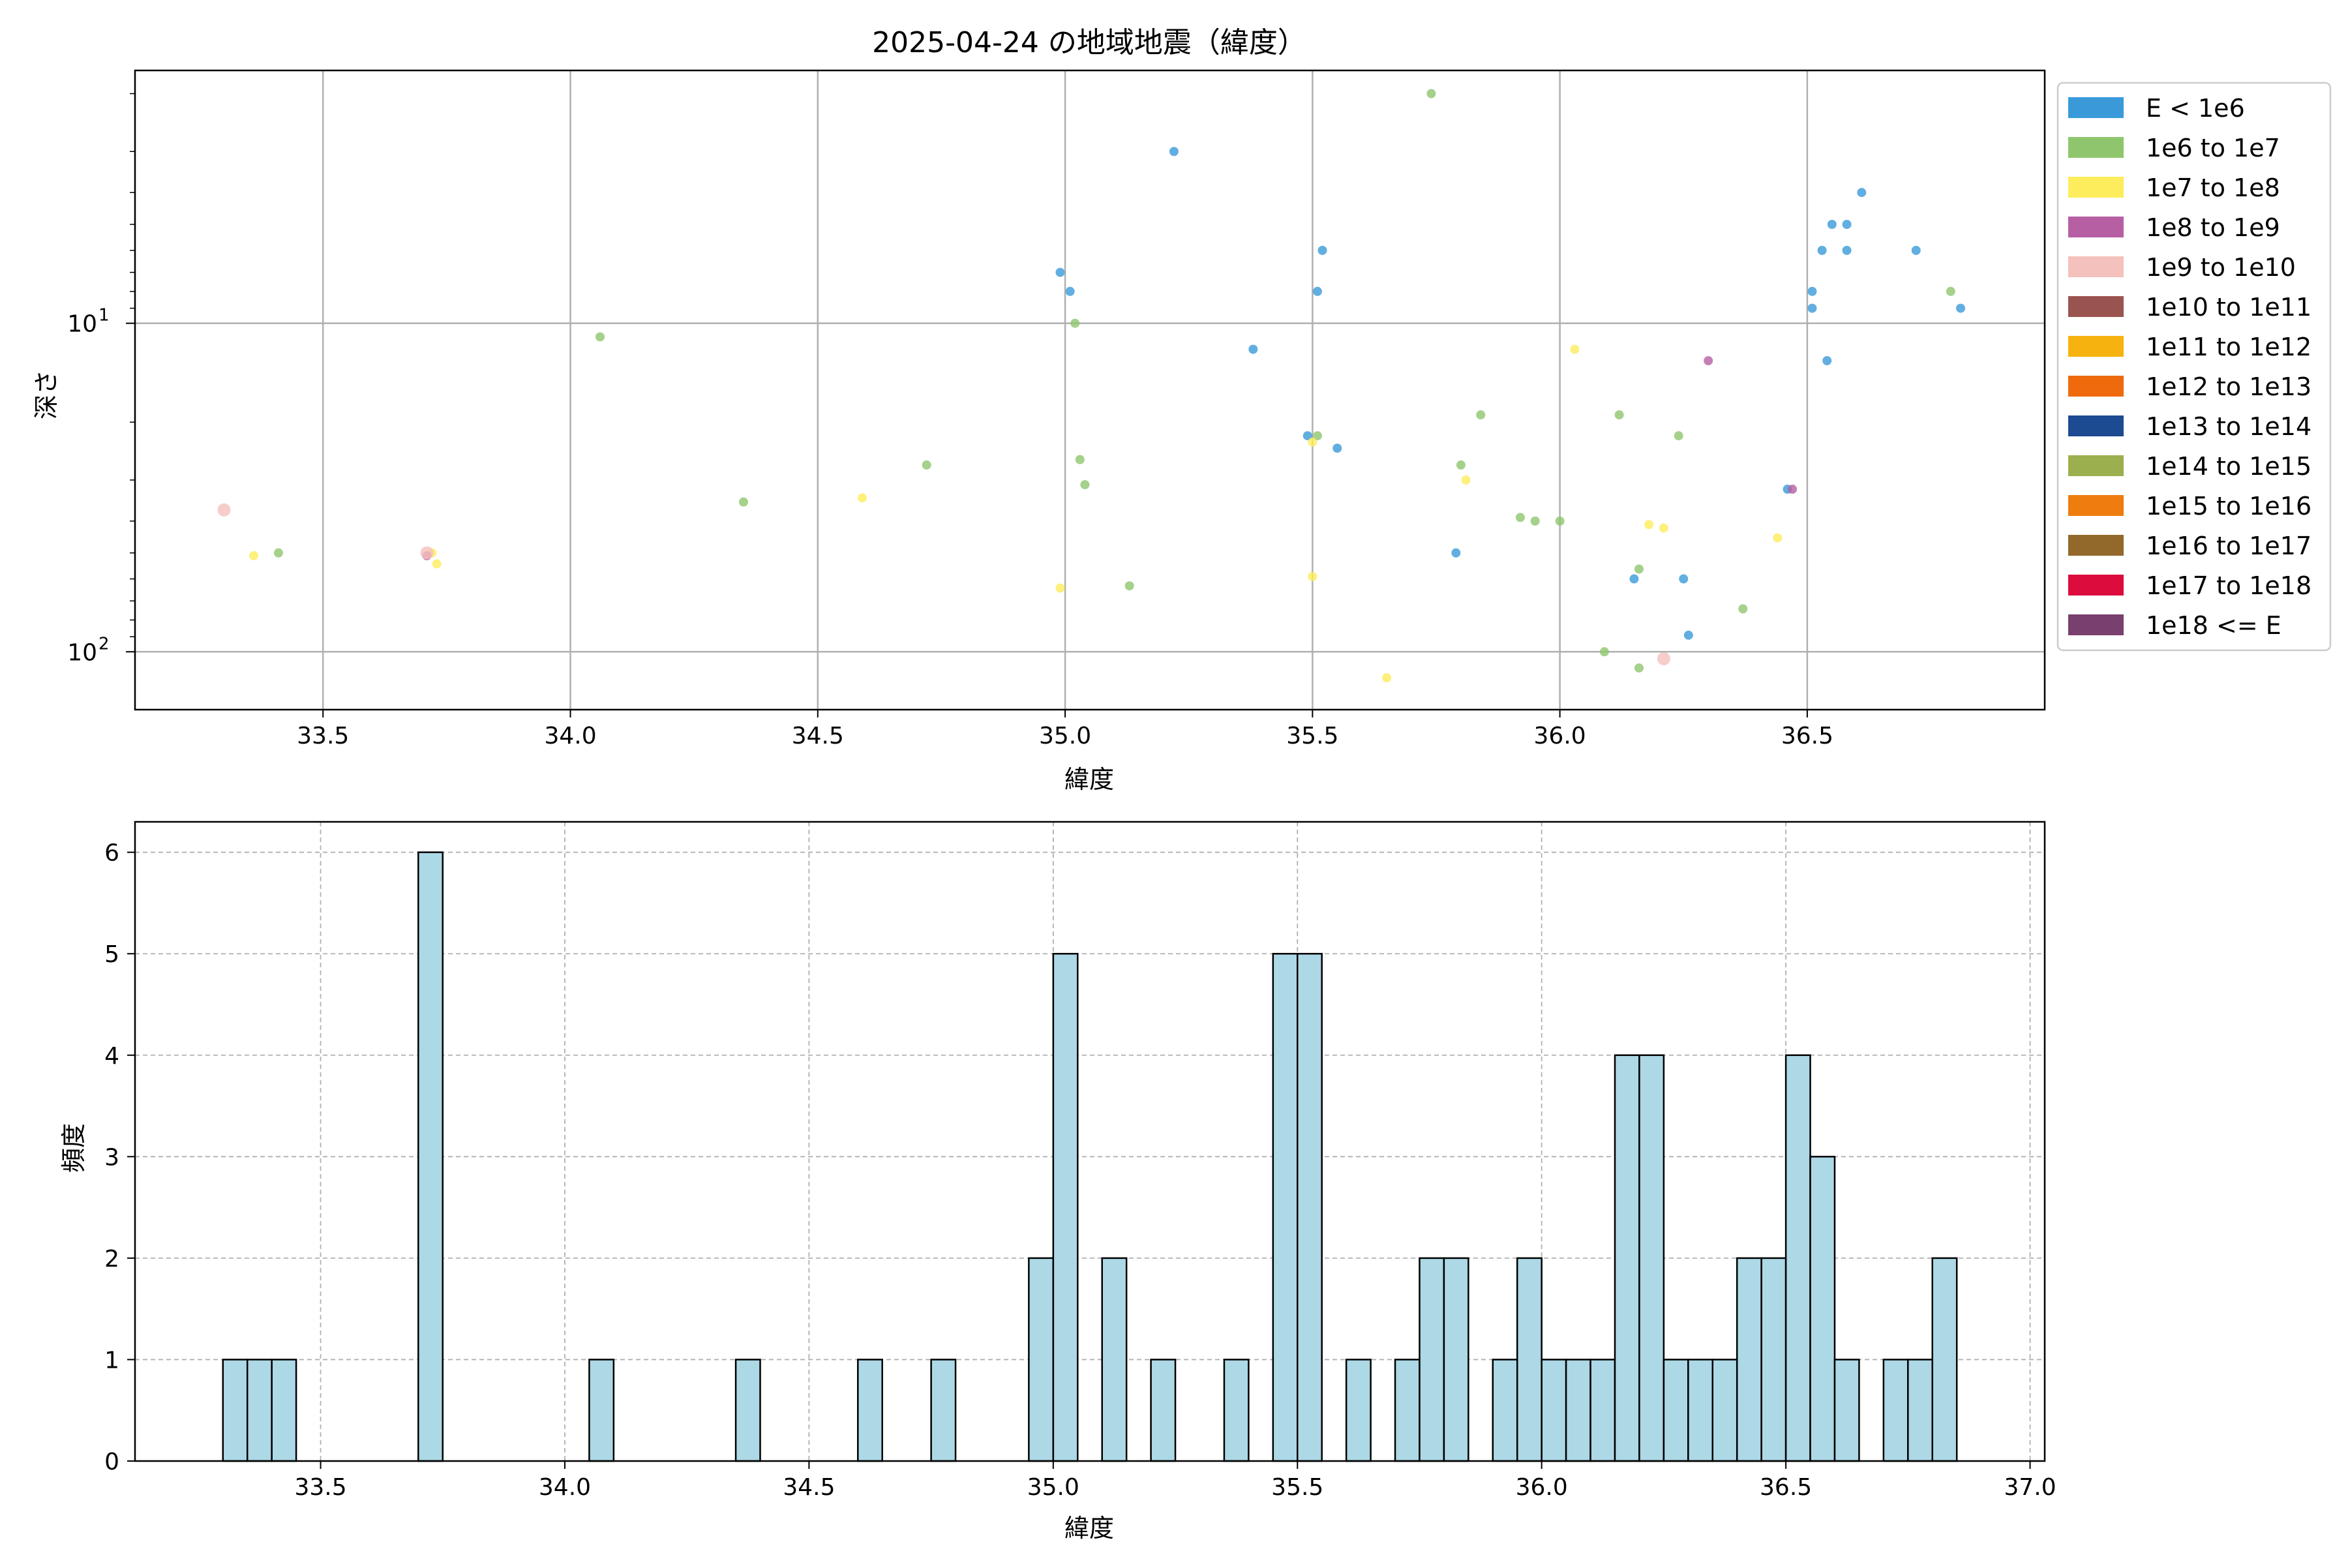 Image resolution: width=2348 pixels, height=1568 pixels. I want to click on legend-label: 1e9 to 1e10, so click(2221, 267).